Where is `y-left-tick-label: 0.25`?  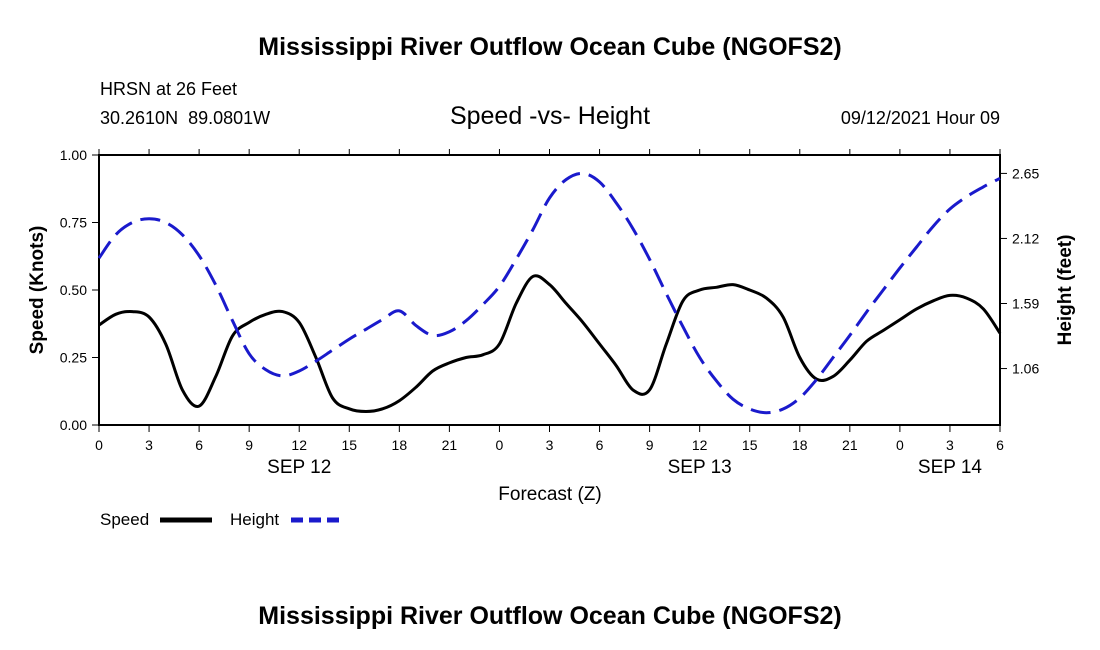 y-left-tick-label: 0.25 is located at coordinates (73, 358).